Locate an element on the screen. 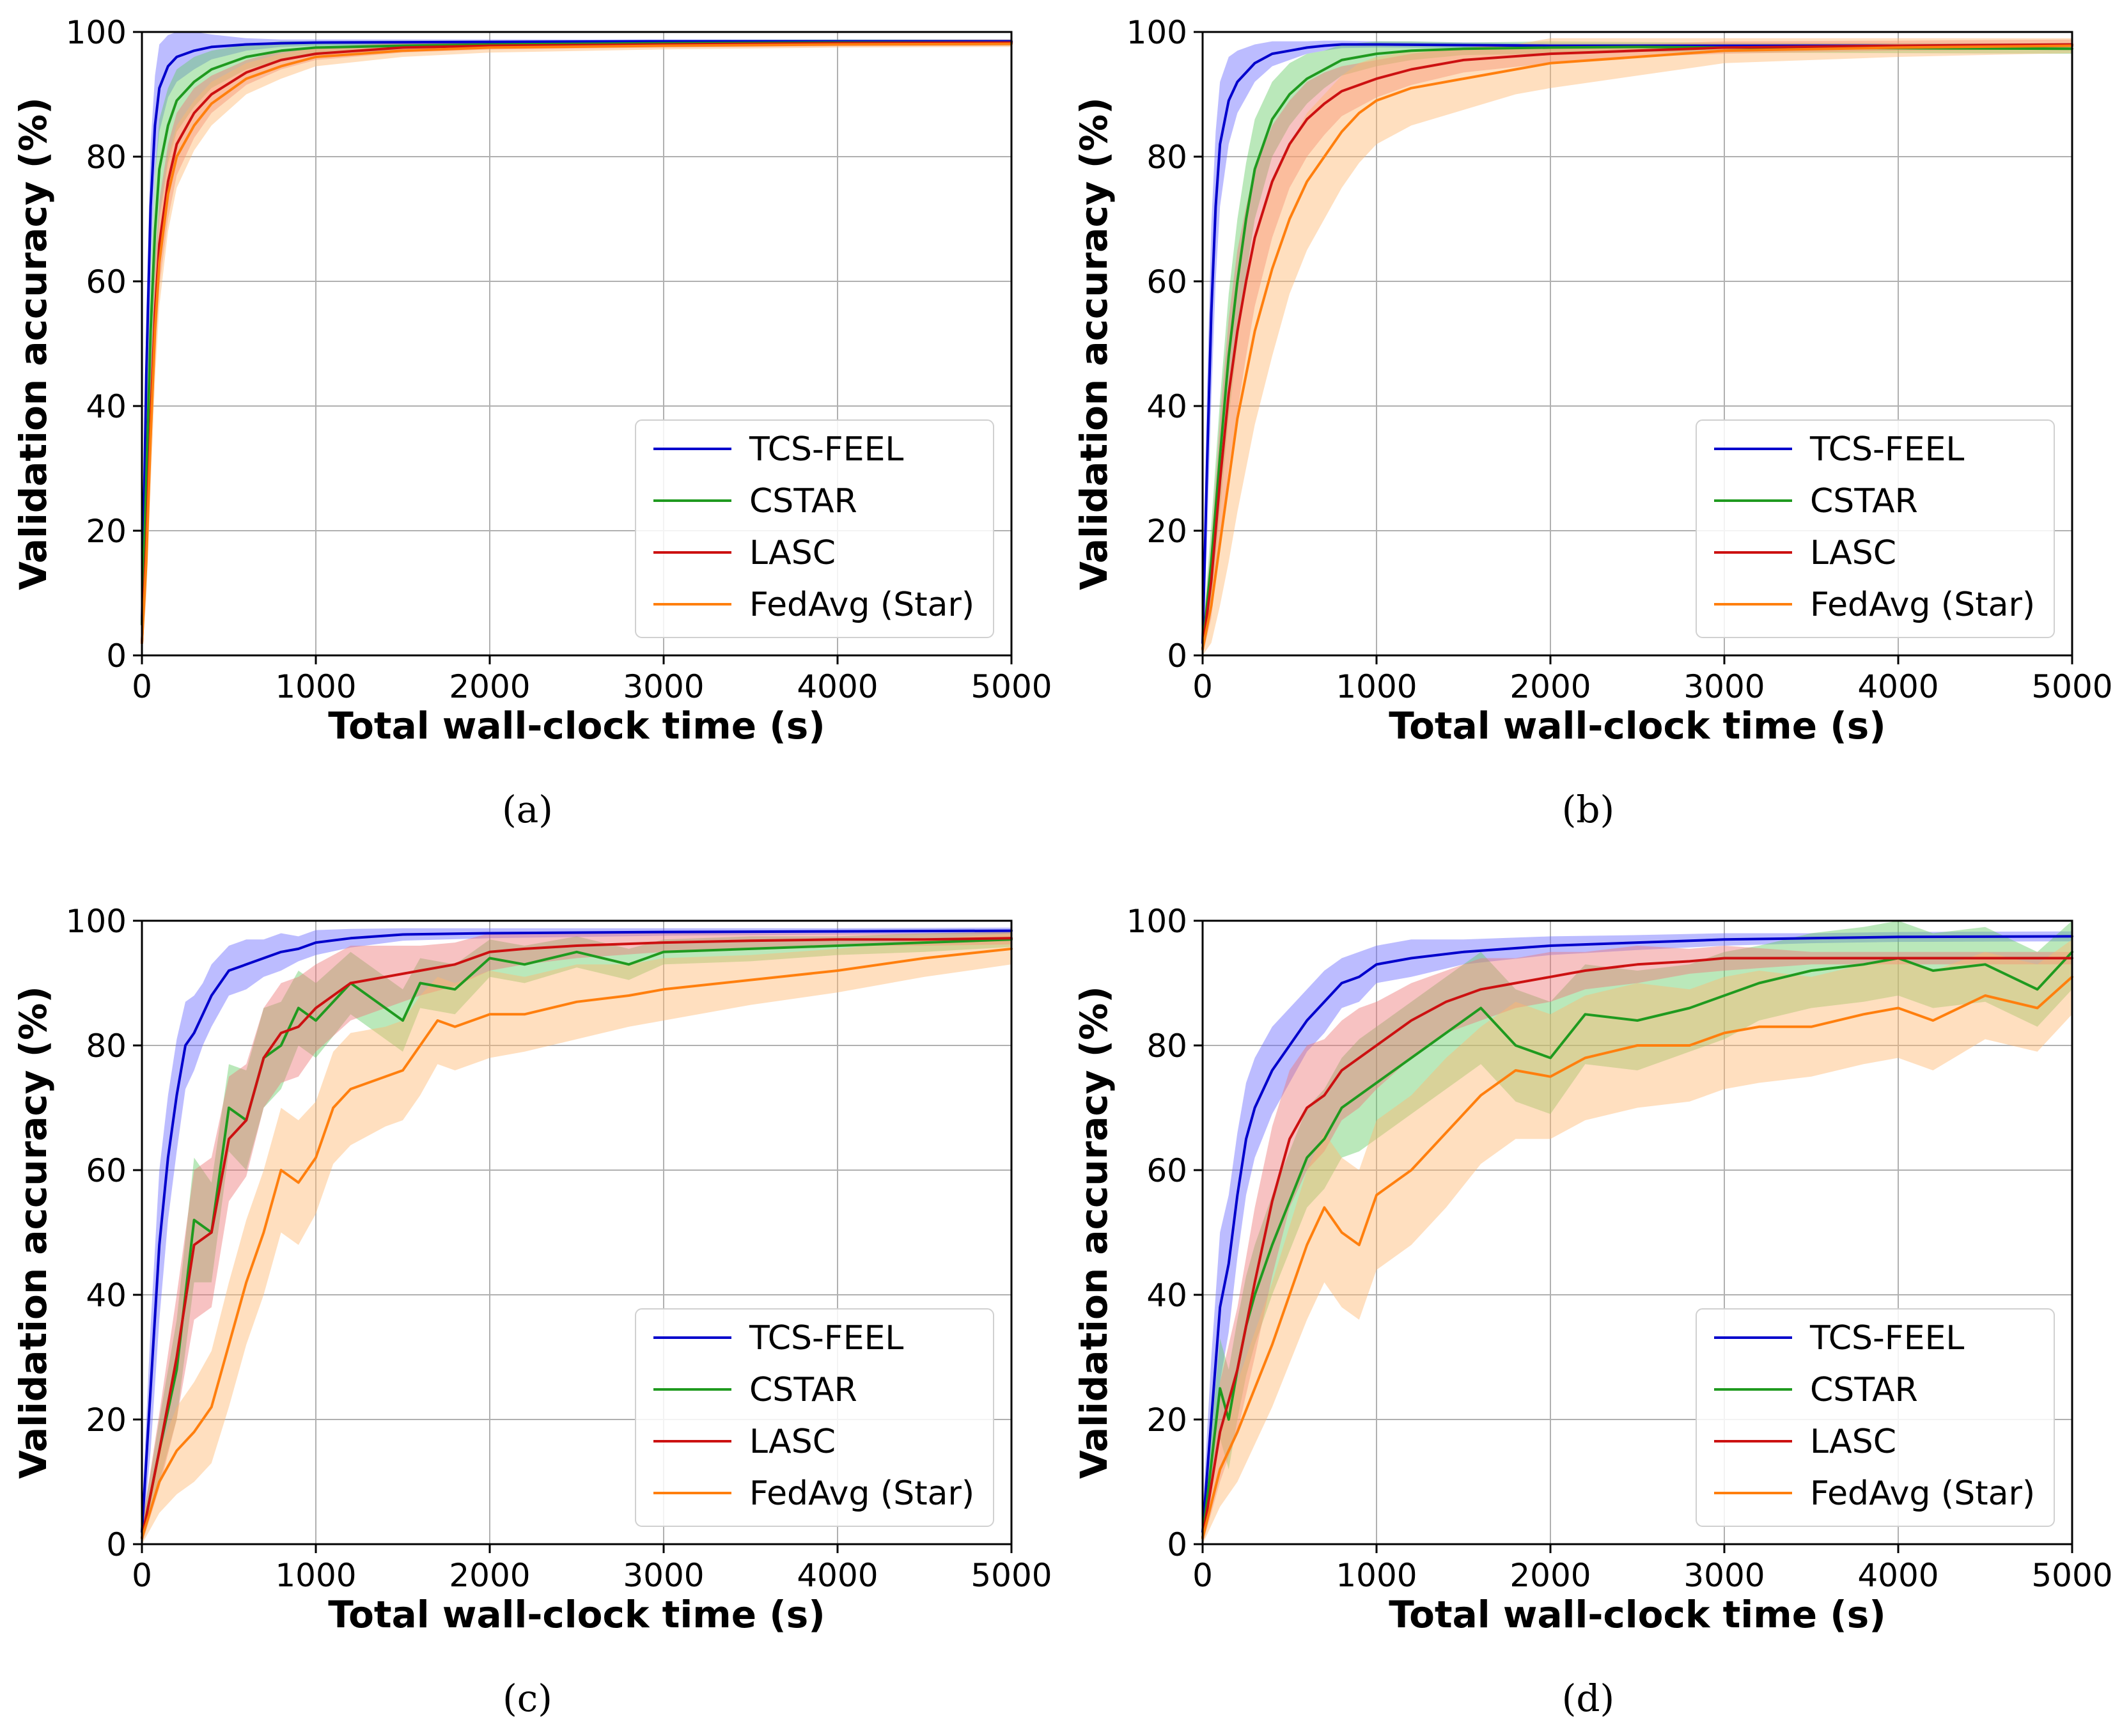  legend-label-lasc-a: LASC is located at coordinates (793, 553).